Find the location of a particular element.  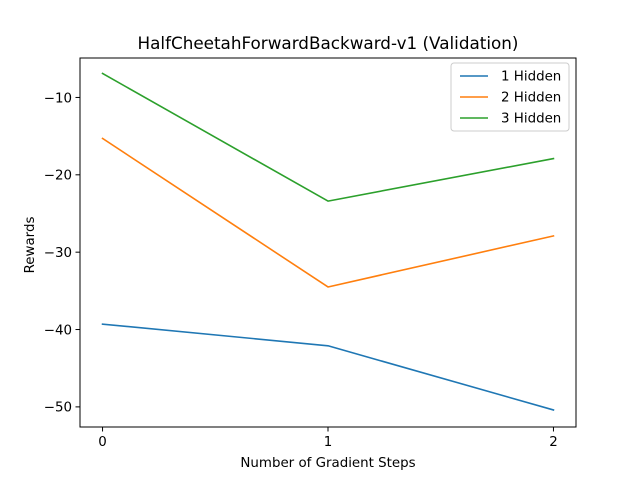

y-tick-label: −20 is located at coordinates (58, 176).